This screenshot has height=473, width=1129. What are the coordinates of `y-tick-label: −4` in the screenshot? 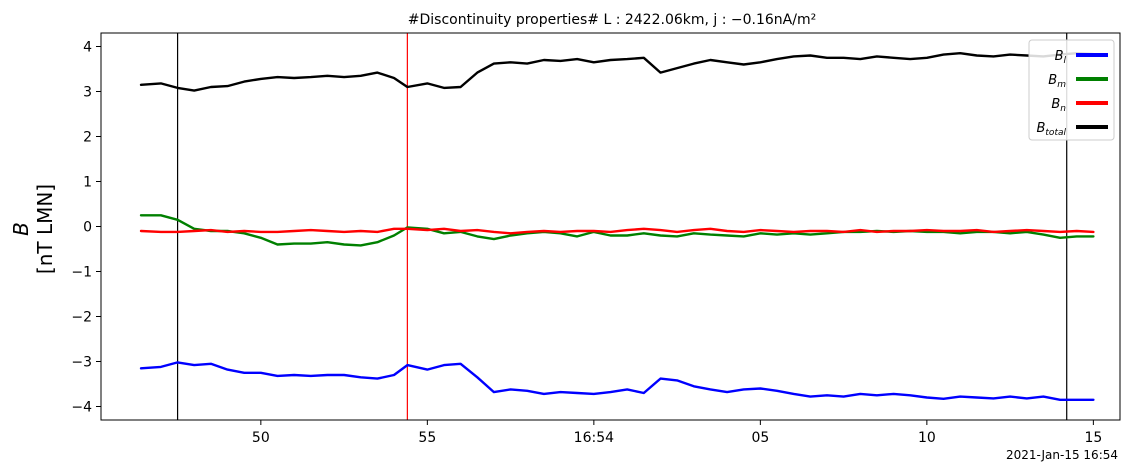 It's located at (81, 408).